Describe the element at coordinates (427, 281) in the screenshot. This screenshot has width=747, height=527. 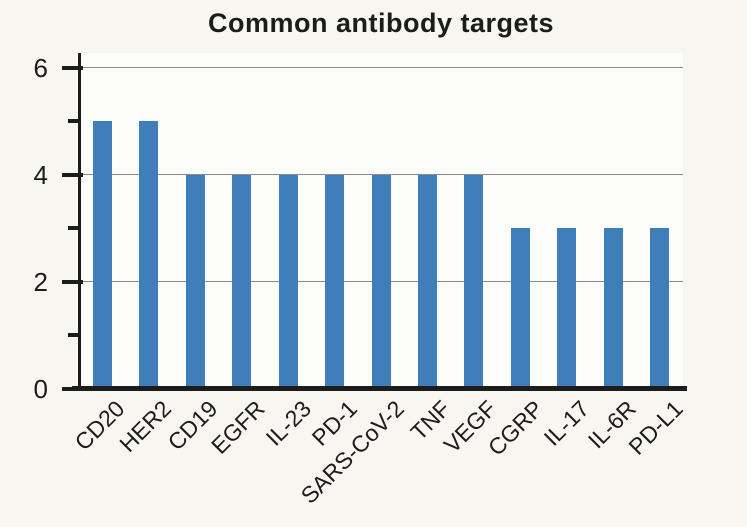
I see `bar-TNF` at that location.